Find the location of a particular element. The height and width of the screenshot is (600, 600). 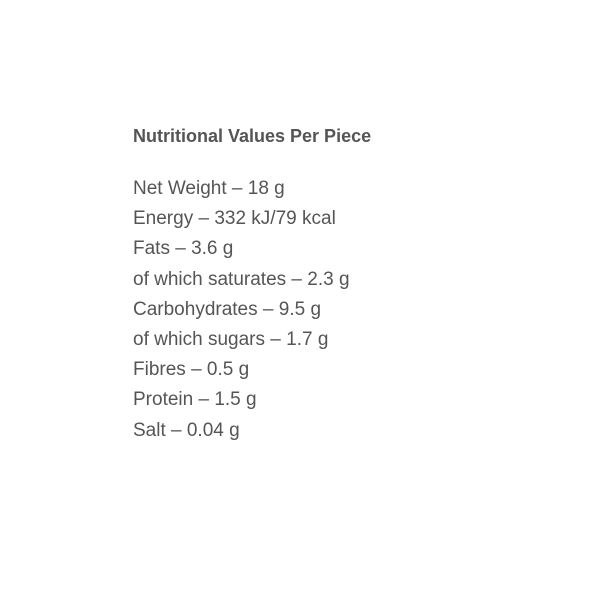

nutrition-item-net-weight: Net Weight – 18 g is located at coordinates (209, 188).